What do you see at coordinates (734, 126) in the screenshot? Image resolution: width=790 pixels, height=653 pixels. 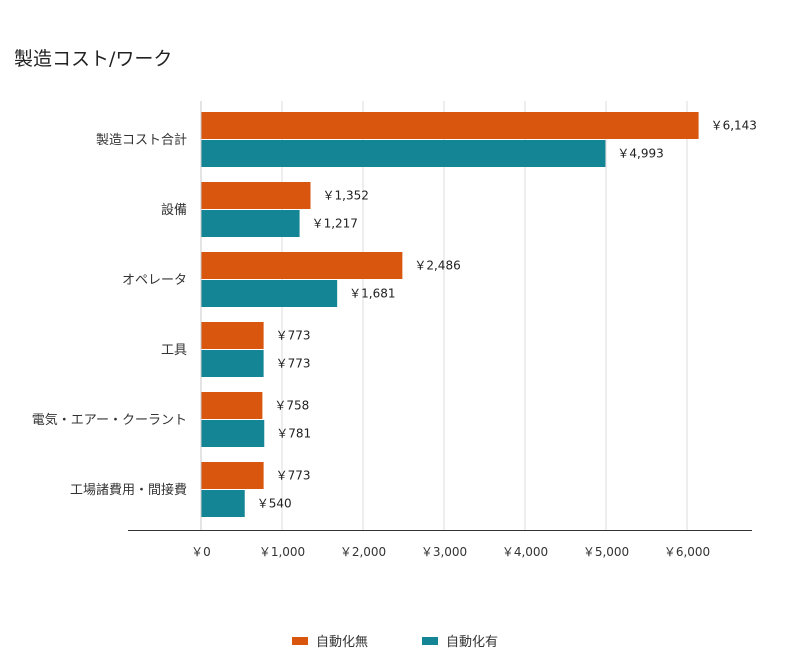 I see `data-label: ￥6,143` at bounding box center [734, 126].